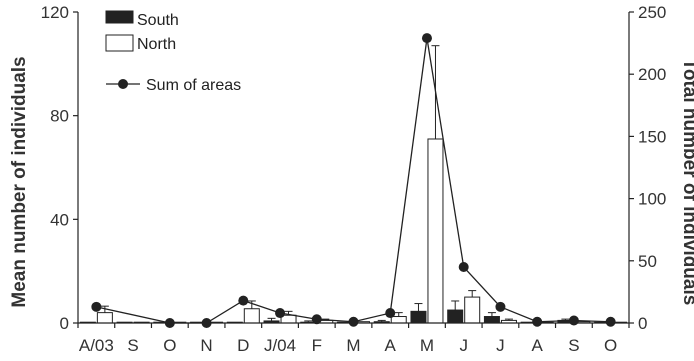  Describe the element at coordinates (123, 84) in the screenshot. I see `legend-marker-sum` at that location.